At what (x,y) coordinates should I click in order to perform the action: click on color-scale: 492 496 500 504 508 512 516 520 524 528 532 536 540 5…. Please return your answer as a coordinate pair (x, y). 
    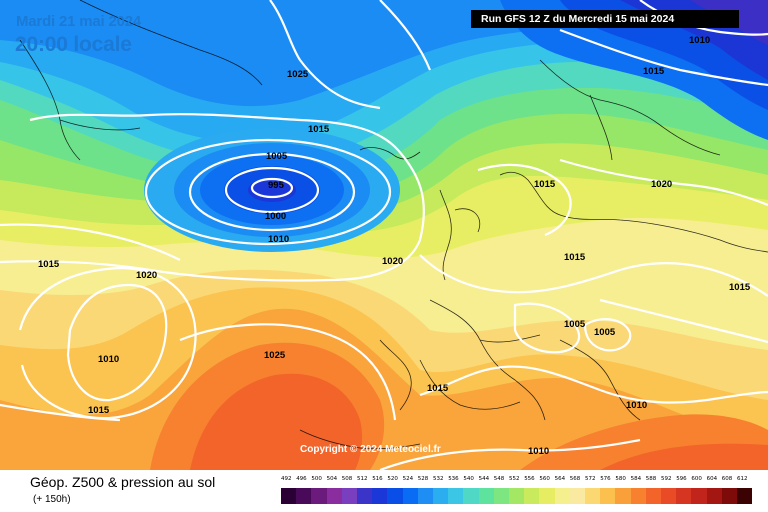
    Looking at the image, I should click on (517, 490).